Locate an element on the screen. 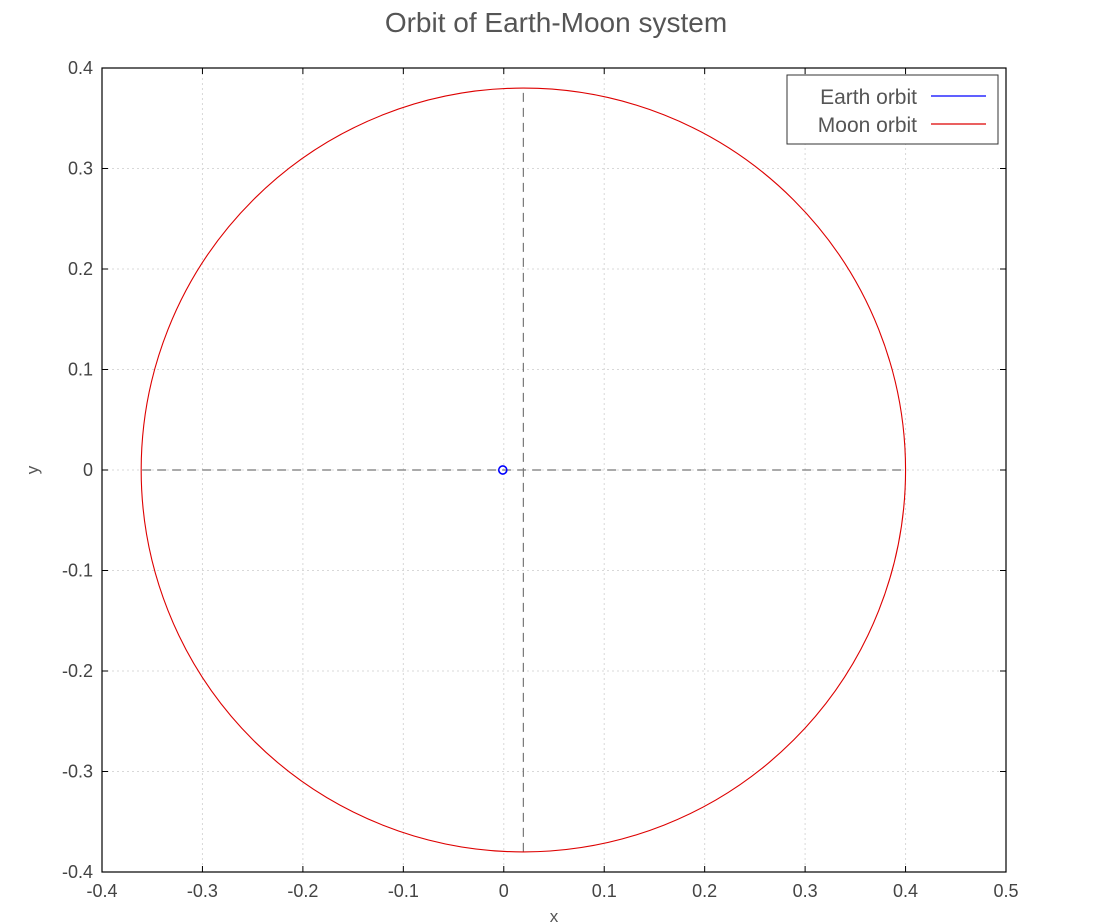 This screenshot has width=1099, height=923. y-tick-label: -0.4 is located at coordinates (77, 872).